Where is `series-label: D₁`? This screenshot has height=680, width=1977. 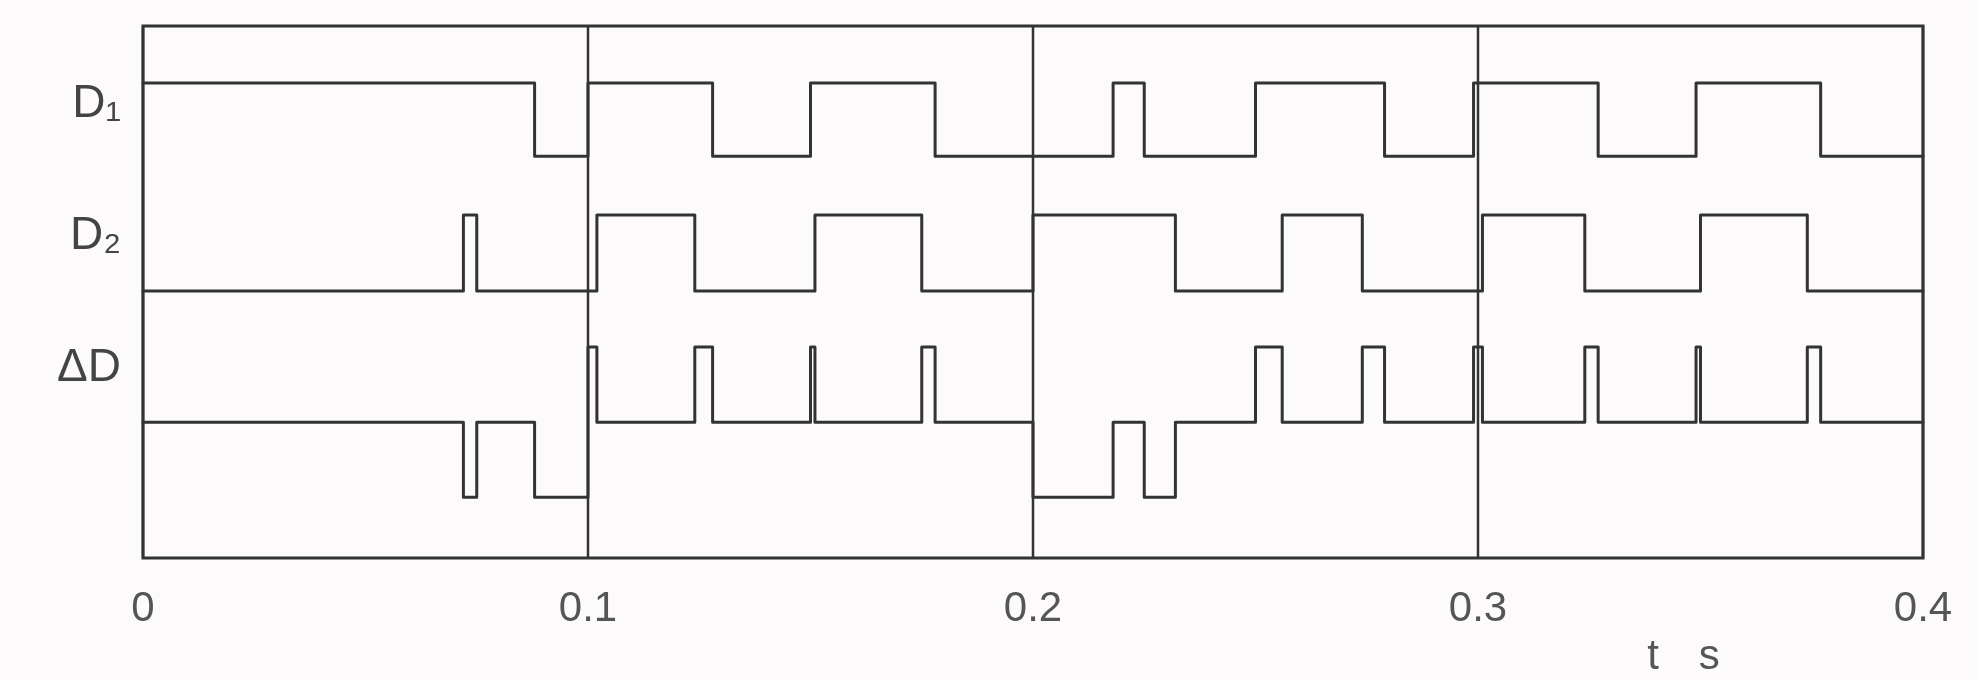
series-label: D₁ is located at coordinates (96, 101).